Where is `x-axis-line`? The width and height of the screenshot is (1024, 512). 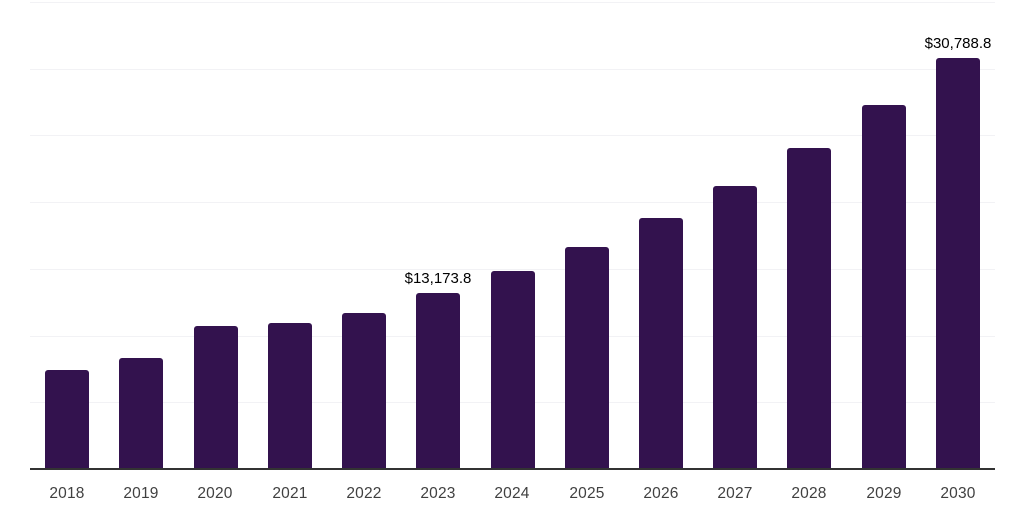 x-axis-line is located at coordinates (512, 469).